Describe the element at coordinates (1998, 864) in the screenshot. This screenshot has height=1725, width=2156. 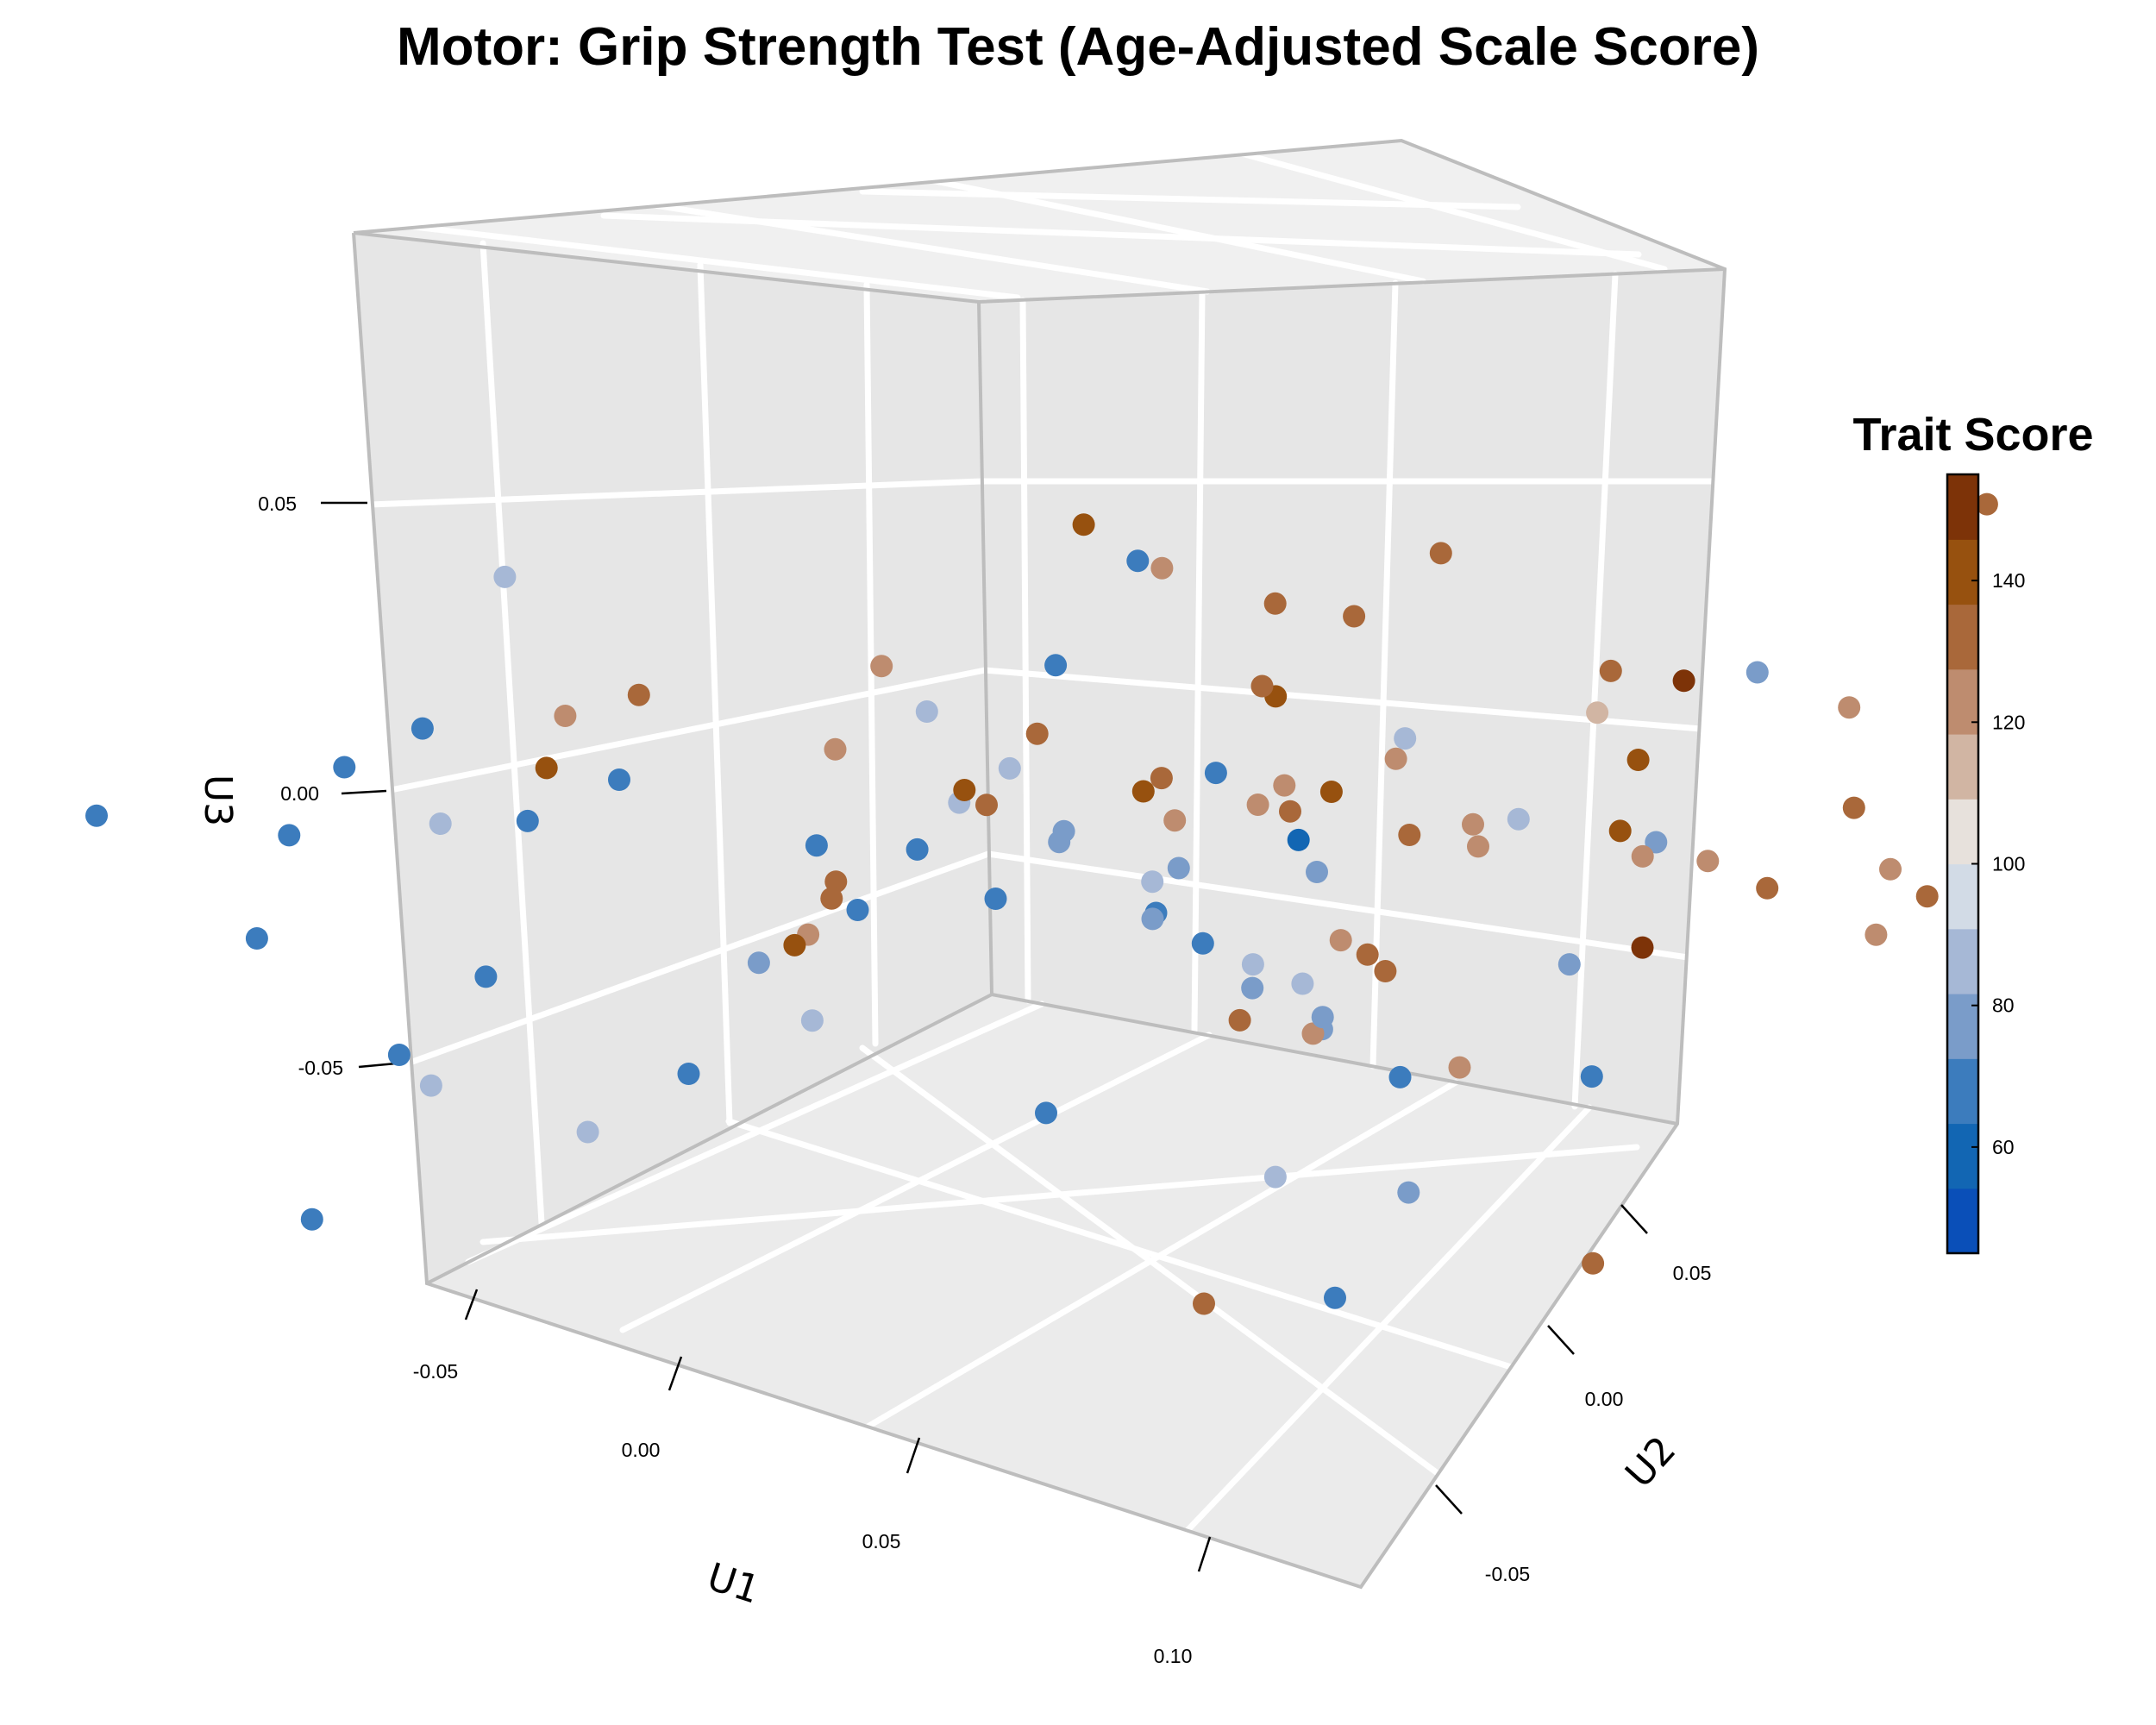
I see `colorbar-ticks: 60 80 100 120 140` at that location.